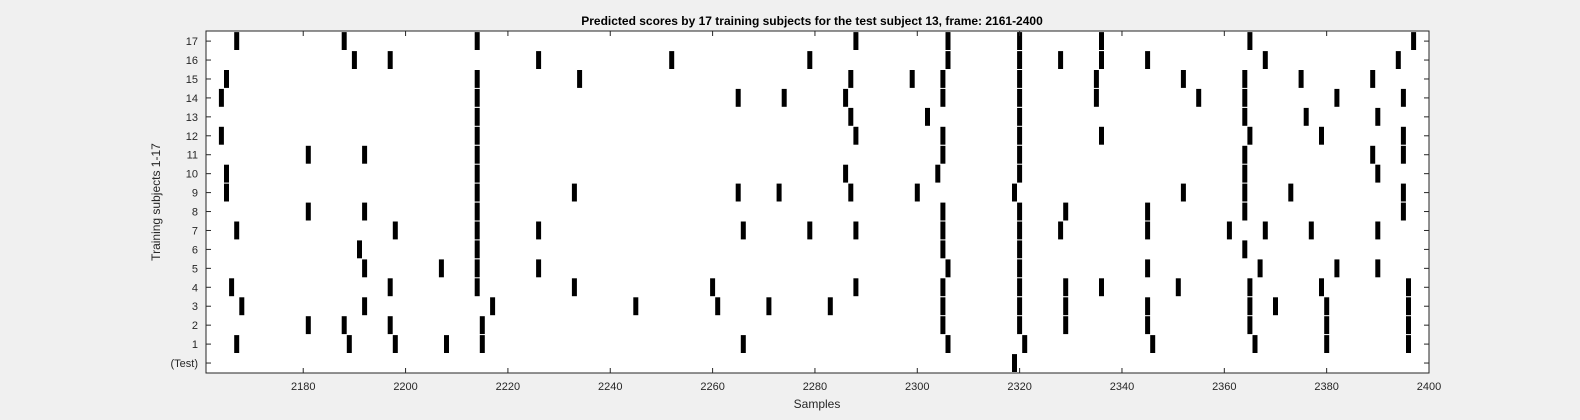 The width and height of the screenshot is (1580, 420). Describe the element at coordinates (815, 387) in the screenshot. I see `x-tick-label: 2280` at that location.